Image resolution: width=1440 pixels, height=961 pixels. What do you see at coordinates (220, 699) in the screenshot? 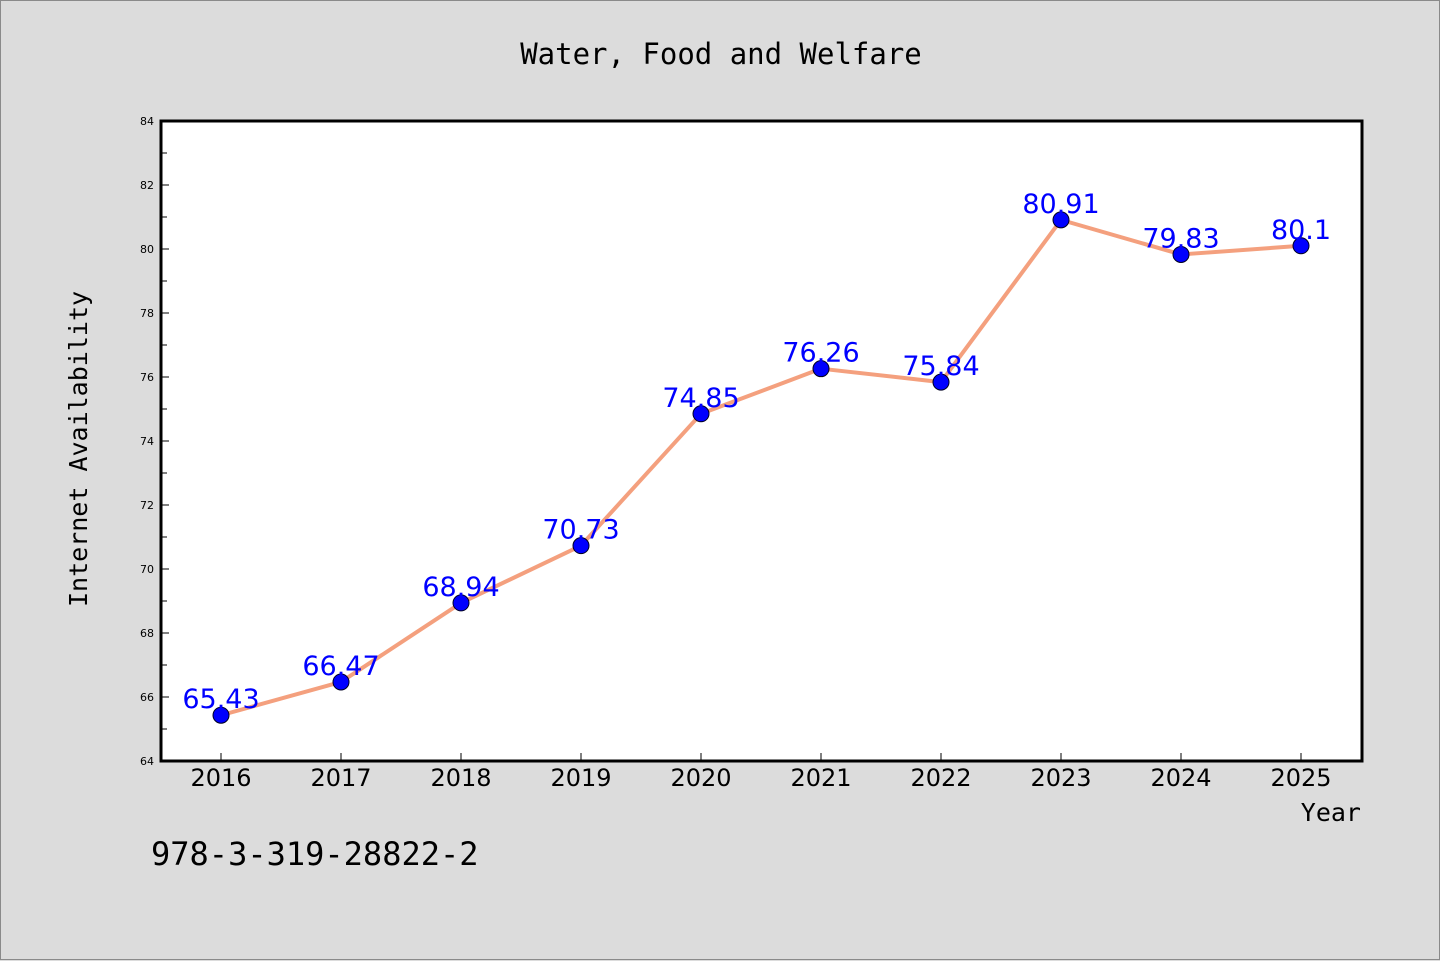
I see `data-label: 65.43` at bounding box center [220, 699].